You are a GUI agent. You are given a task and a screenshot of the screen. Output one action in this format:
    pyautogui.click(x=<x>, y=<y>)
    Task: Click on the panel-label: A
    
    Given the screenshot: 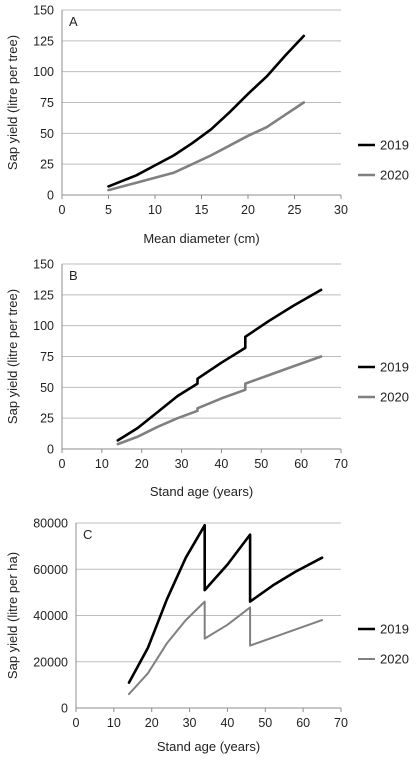 What is the action you would take?
    pyautogui.click(x=73, y=21)
    